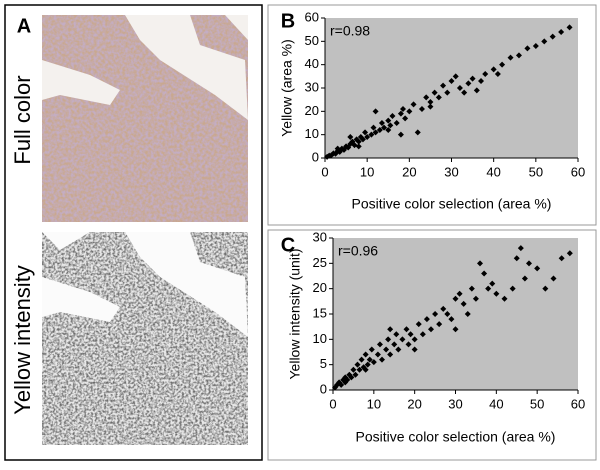 The image size is (600, 470). Describe the element at coordinates (320, 262) in the screenshot. I see `y-tick-label: 25` at that location.